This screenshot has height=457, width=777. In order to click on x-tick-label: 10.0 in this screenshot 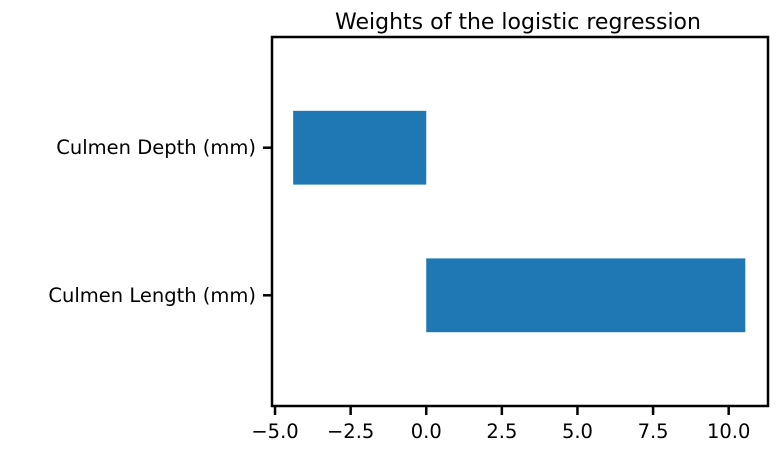, I will do `click(728, 431)`.